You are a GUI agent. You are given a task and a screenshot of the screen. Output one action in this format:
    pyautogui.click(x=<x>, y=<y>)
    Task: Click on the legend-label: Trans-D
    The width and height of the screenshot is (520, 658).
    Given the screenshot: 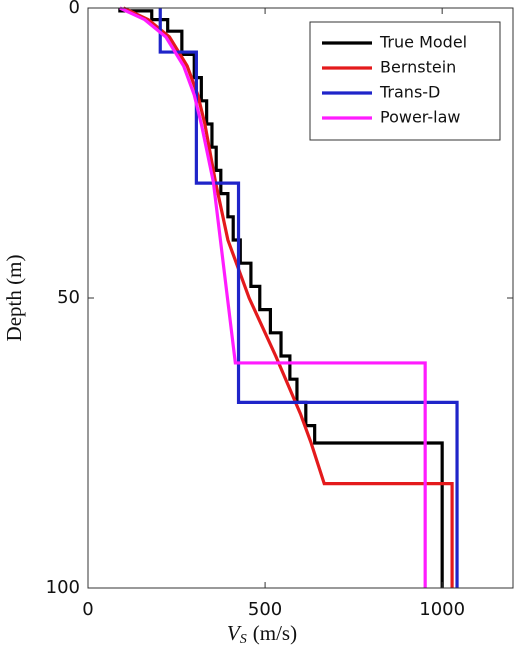 What is the action you would take?
    pyautogui.click(x=409, y=92)
    